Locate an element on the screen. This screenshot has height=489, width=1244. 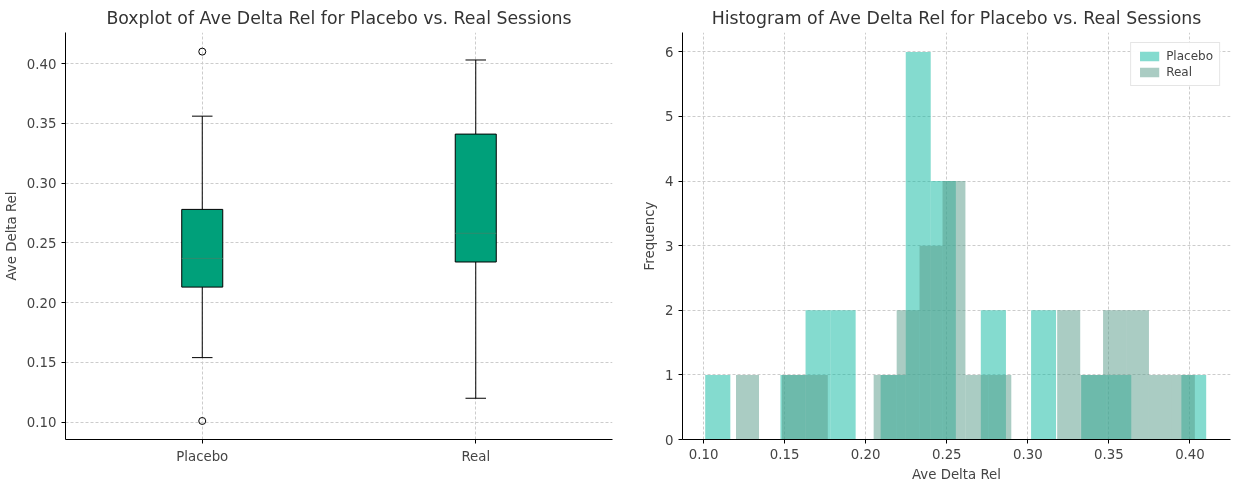
chart-title: Histogram of Ave Delta Rel for Placebo vs. Real Sessions is located at coordinates (956, 17).